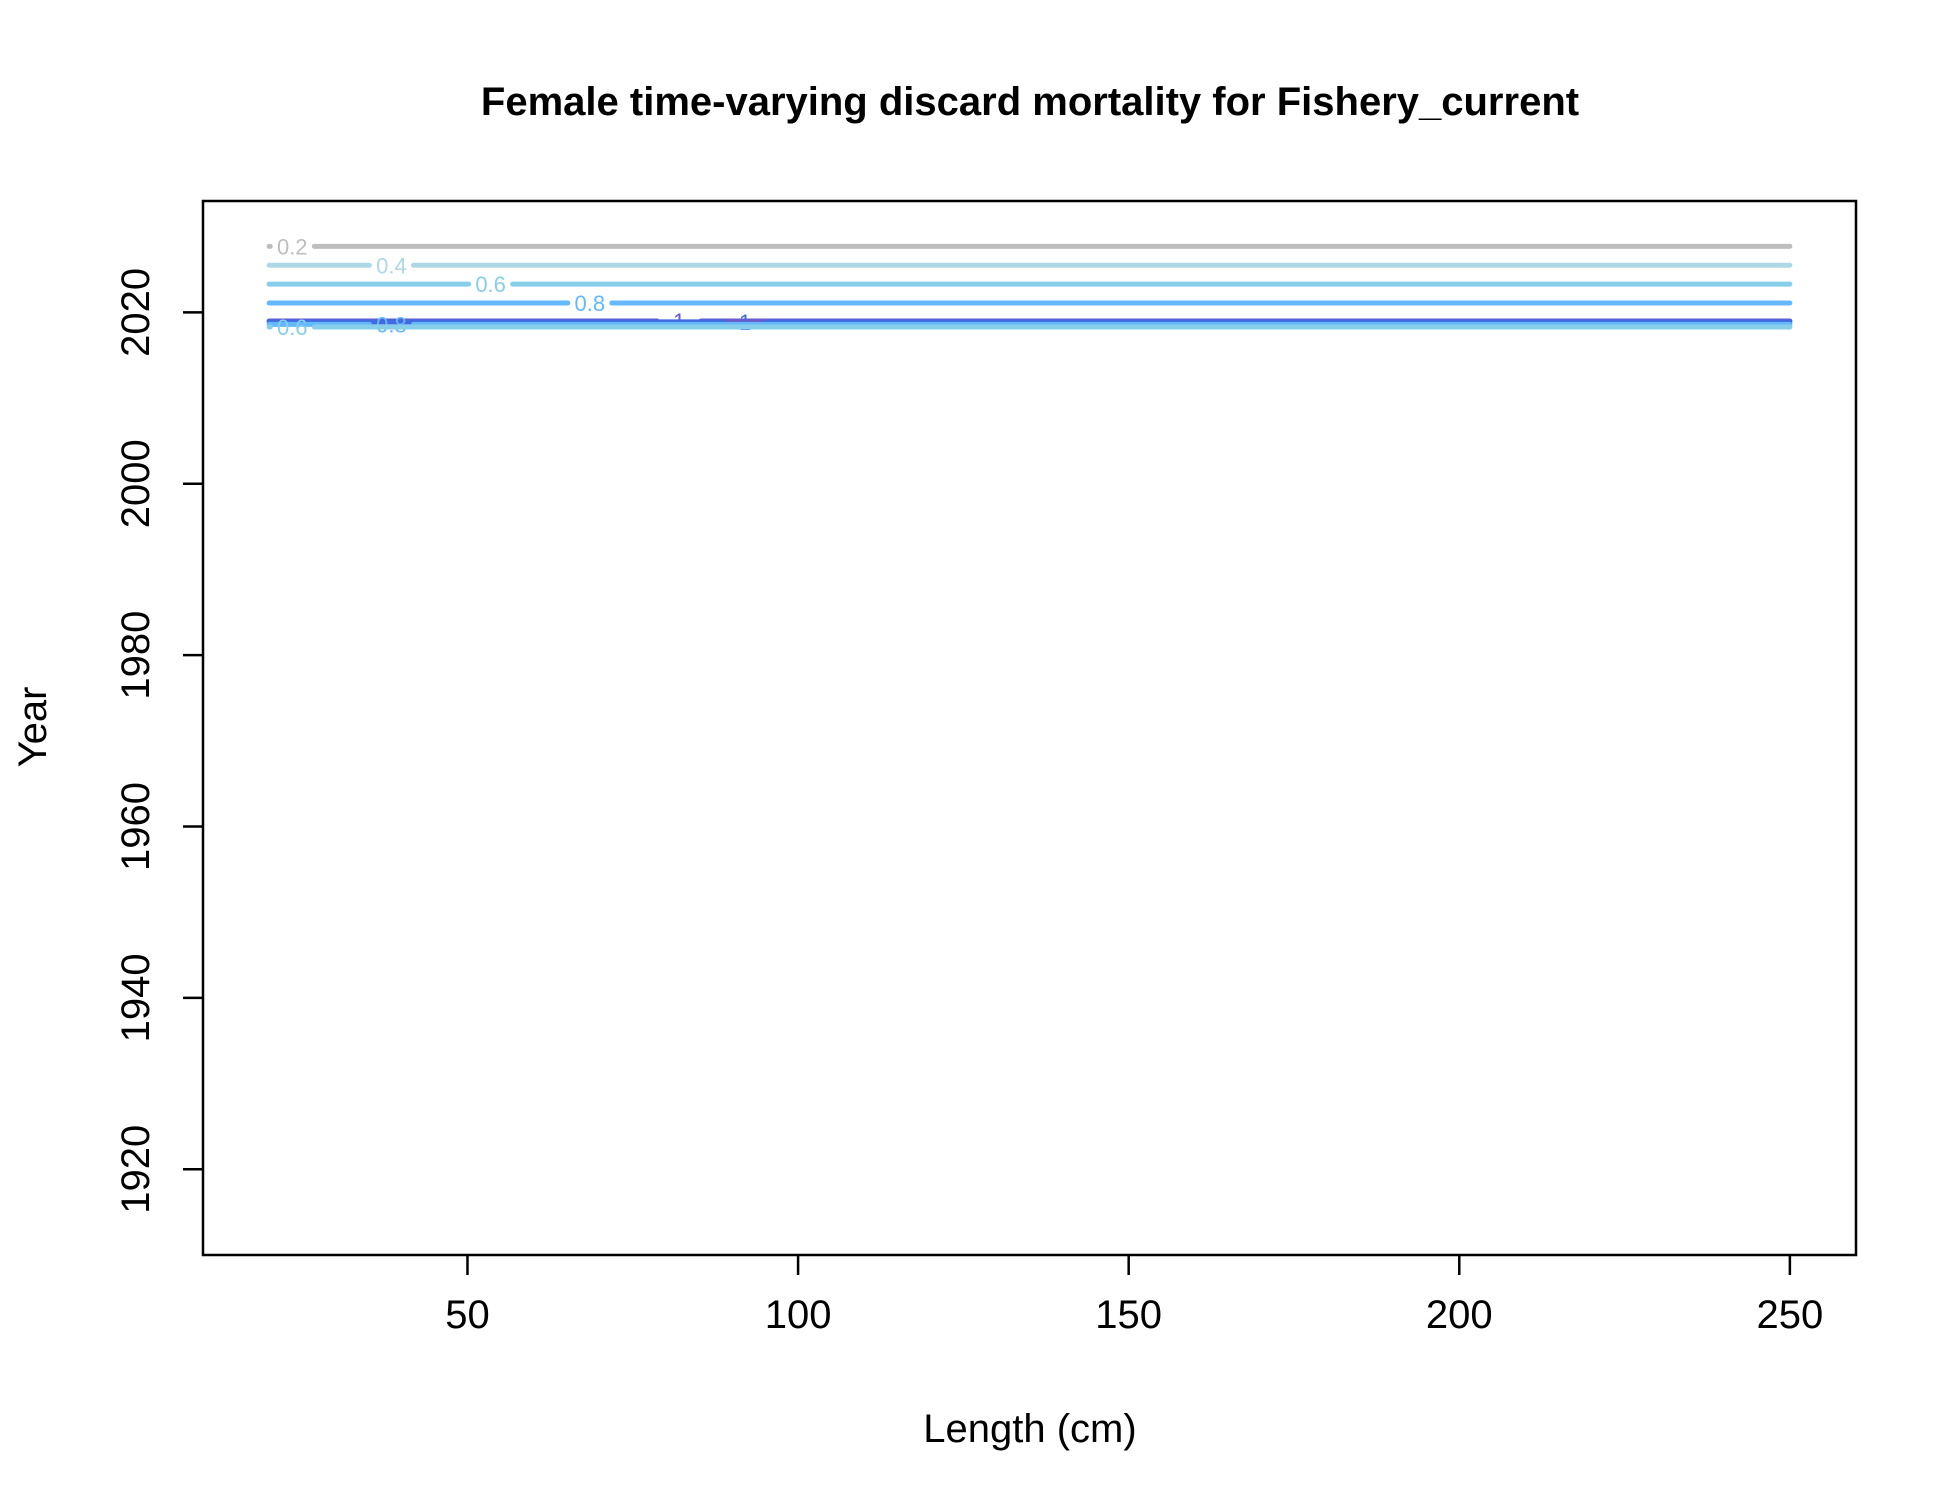  I want to click on contour-lines: 0.20.40.60.8110.80.6, so click(1029, 287).